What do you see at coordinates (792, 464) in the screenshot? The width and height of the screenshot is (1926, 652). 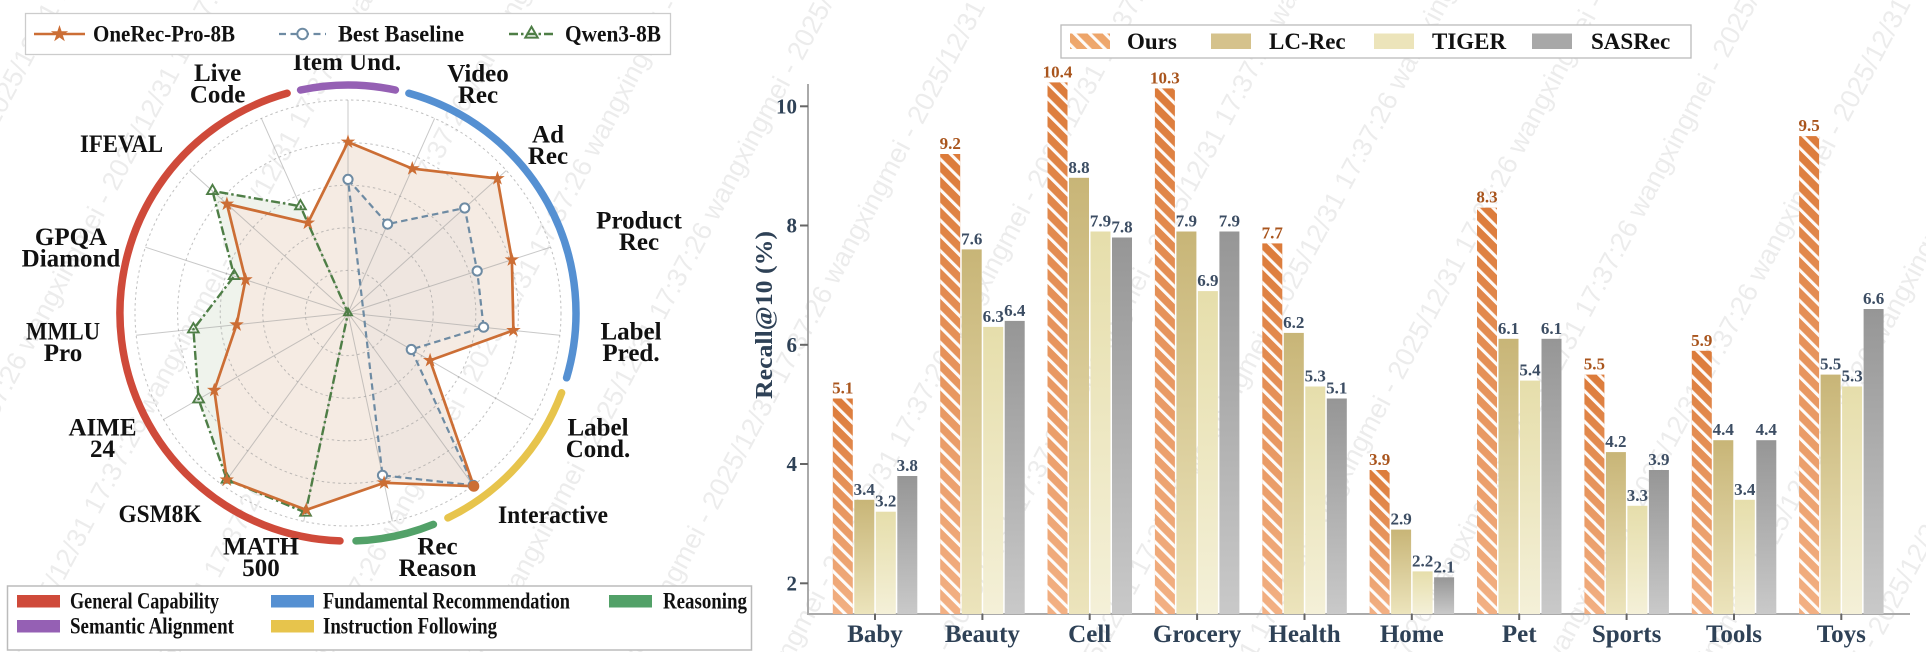 I see `svg-text: 4` at bounding box center [792, 464].